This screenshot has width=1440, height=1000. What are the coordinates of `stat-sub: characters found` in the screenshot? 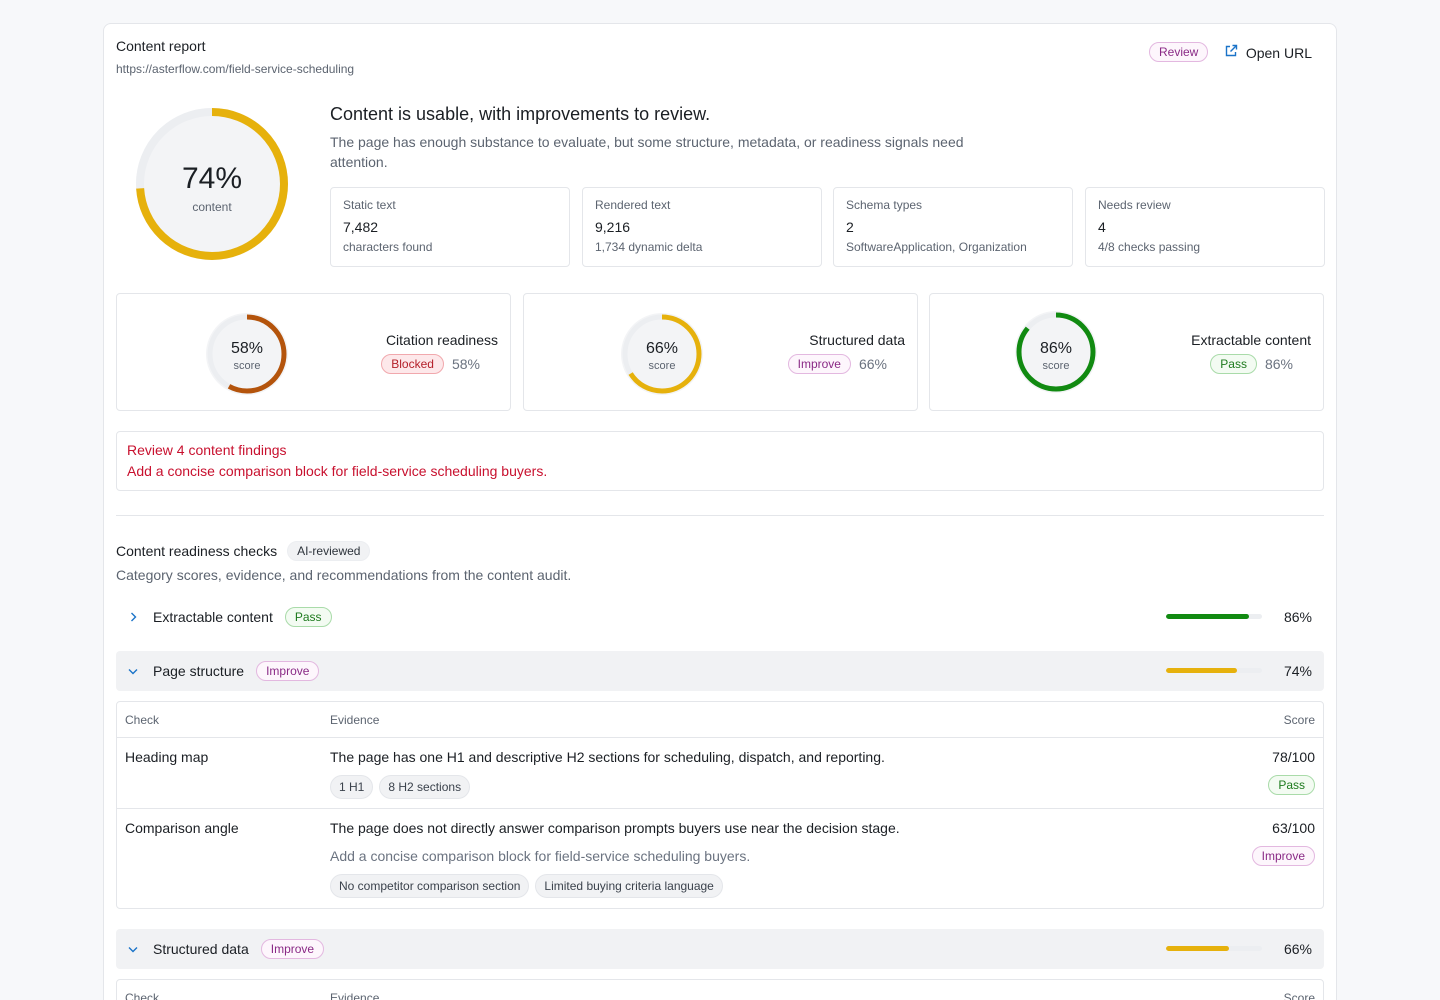 It's located at (388, 247).